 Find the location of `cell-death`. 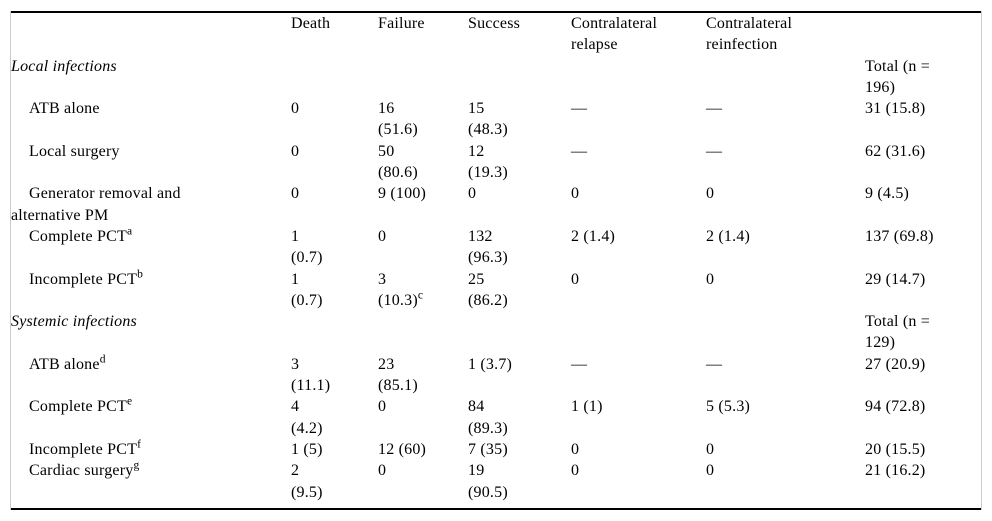

cell-death is located at coordinates (334, 332).